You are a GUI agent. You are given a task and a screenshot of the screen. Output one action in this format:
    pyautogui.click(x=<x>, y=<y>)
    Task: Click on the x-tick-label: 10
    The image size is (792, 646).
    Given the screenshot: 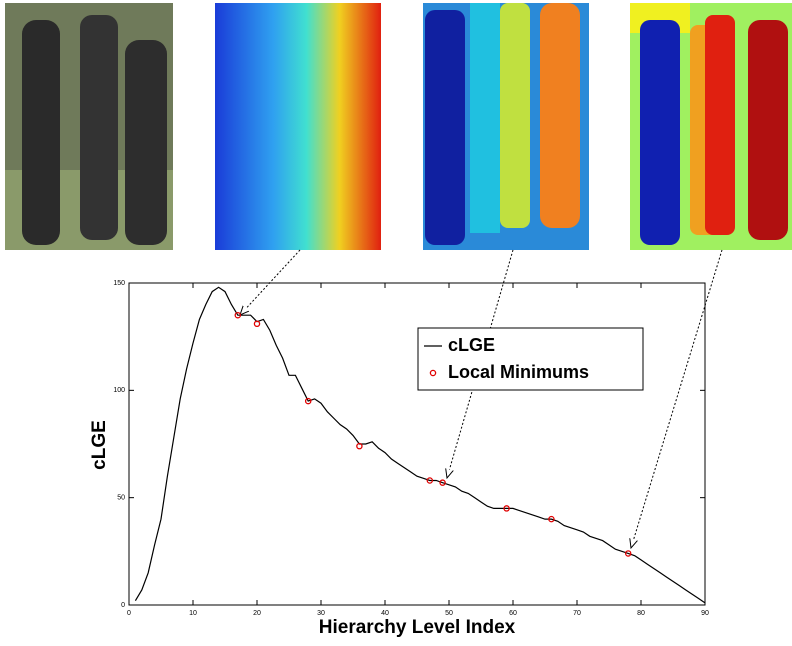 What is the action you would take?
    pyautogui.click(x=193, y=613)
    